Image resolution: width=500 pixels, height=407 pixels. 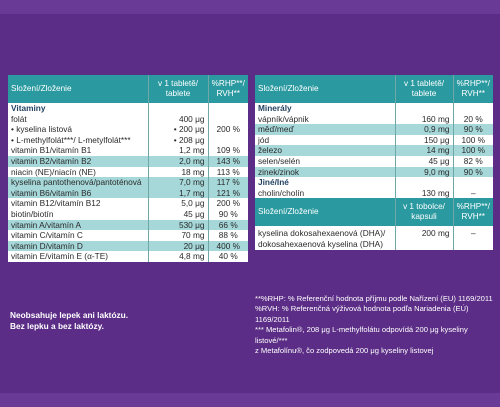 What do you see at coordinates (178, 235) in the screenshot?
I see `cell-dose: 70 mg` at bounding box center [178, 235].